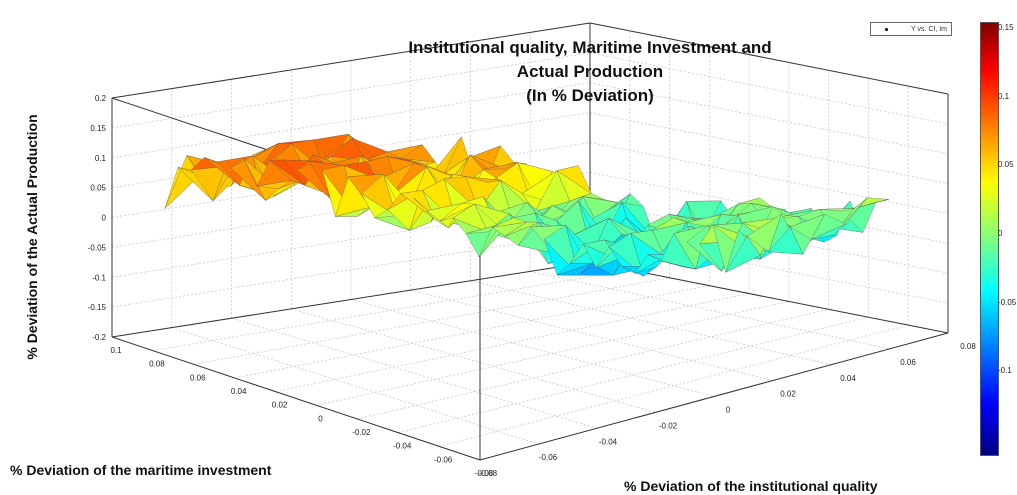 The width and height of the screenshot is (1017, 495). I want to click on colorbar-tick-label: -0.05, so click(1007, 302).